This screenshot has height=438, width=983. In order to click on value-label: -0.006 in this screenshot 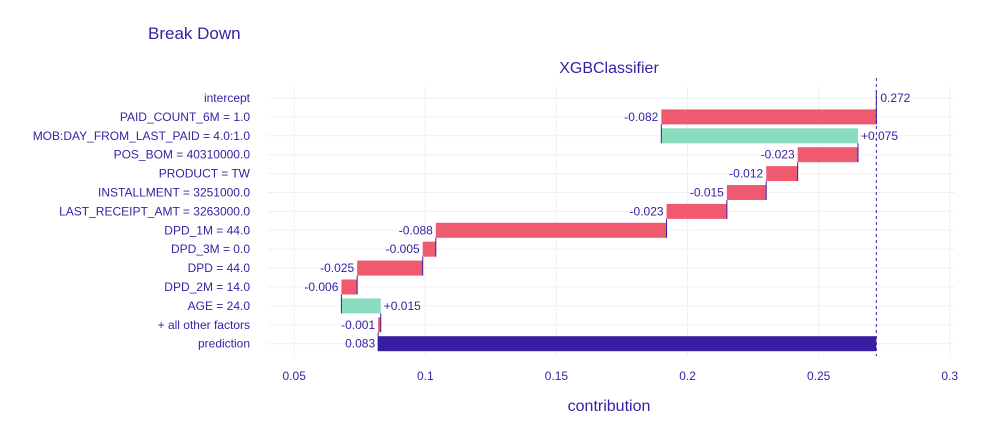, I will do `click(321, 287)`.